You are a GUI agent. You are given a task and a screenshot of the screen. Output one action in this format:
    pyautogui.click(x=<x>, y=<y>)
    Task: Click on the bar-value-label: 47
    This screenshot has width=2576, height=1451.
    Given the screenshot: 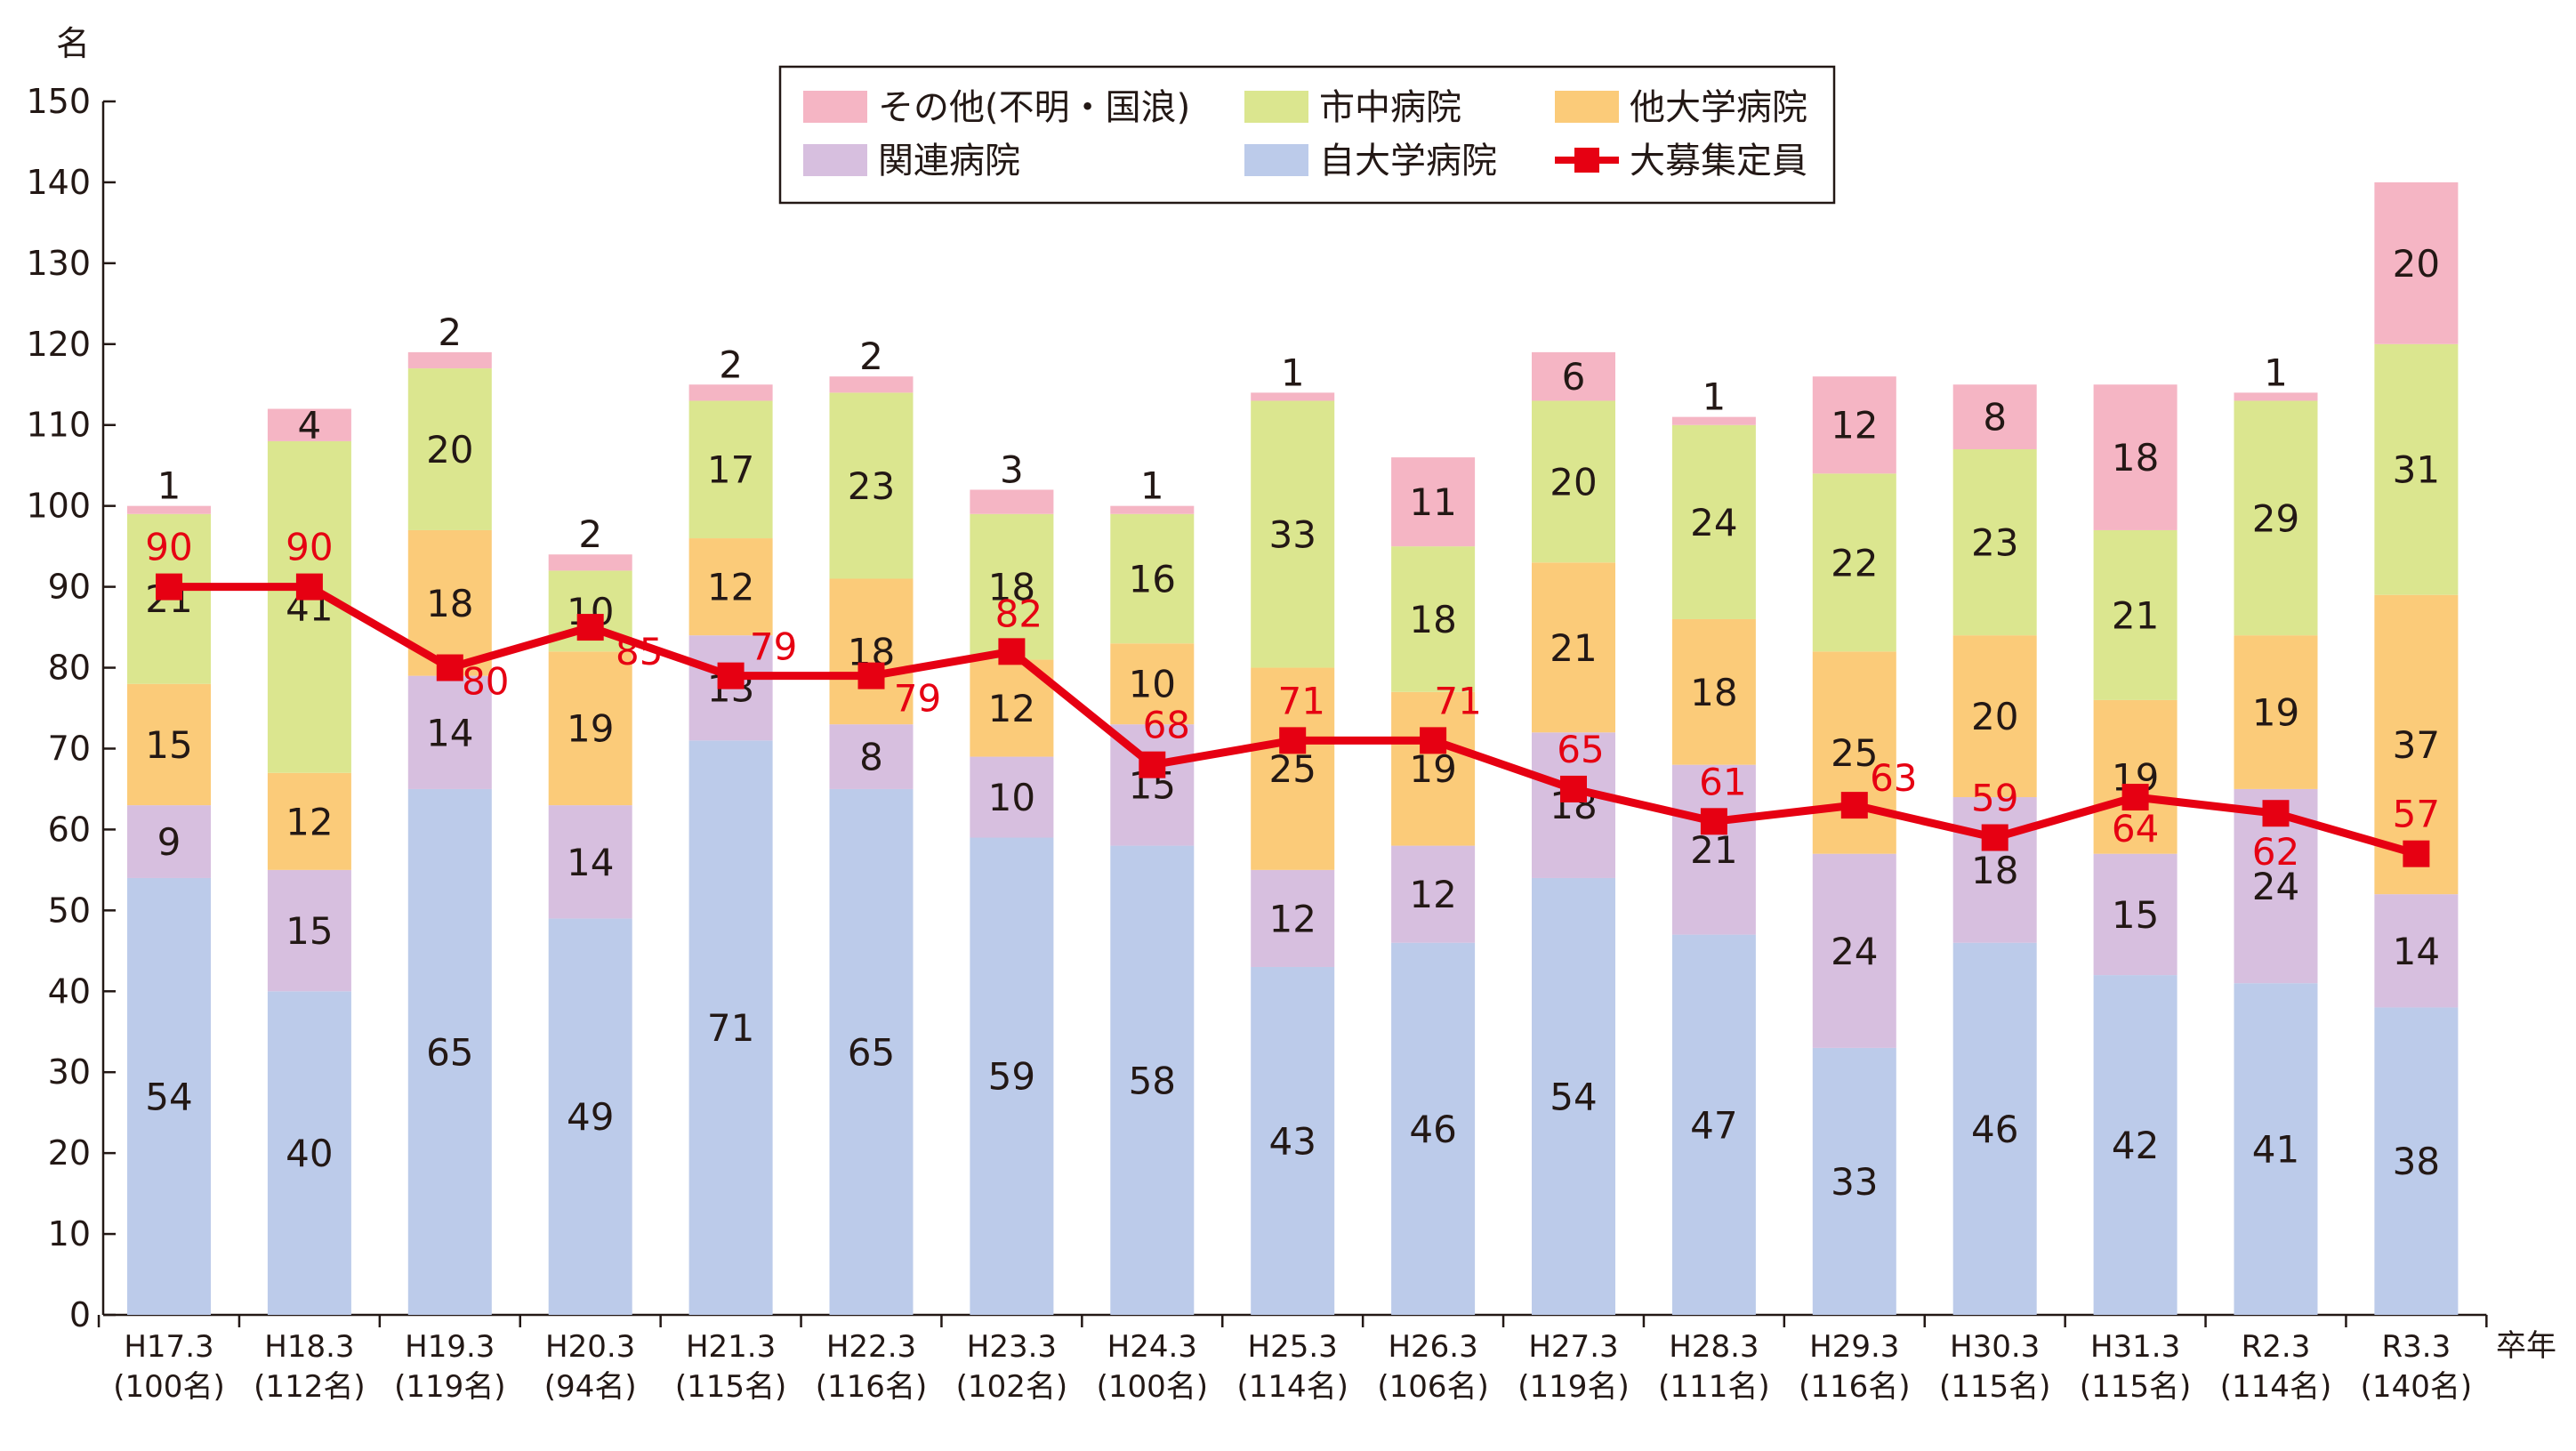 What is the action you would take?
    pyautogui.click(x=1713, y=1125)
    